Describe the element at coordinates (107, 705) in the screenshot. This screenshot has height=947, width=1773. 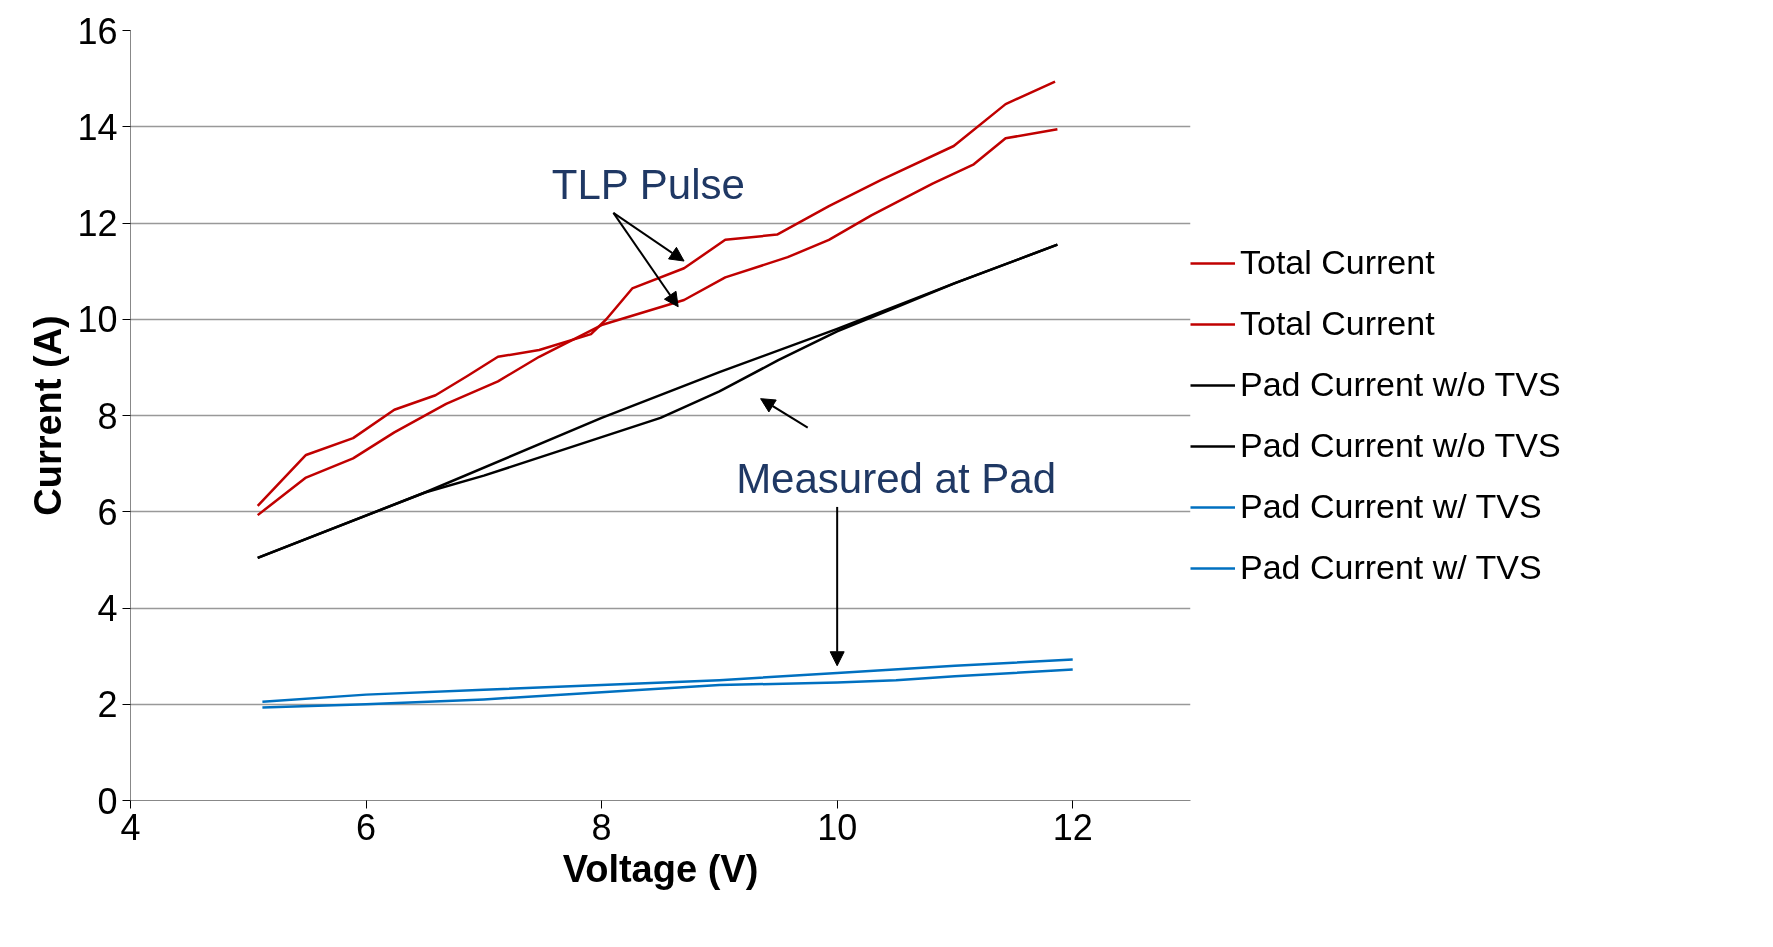
I see `y-tick-label: 2` at that location.